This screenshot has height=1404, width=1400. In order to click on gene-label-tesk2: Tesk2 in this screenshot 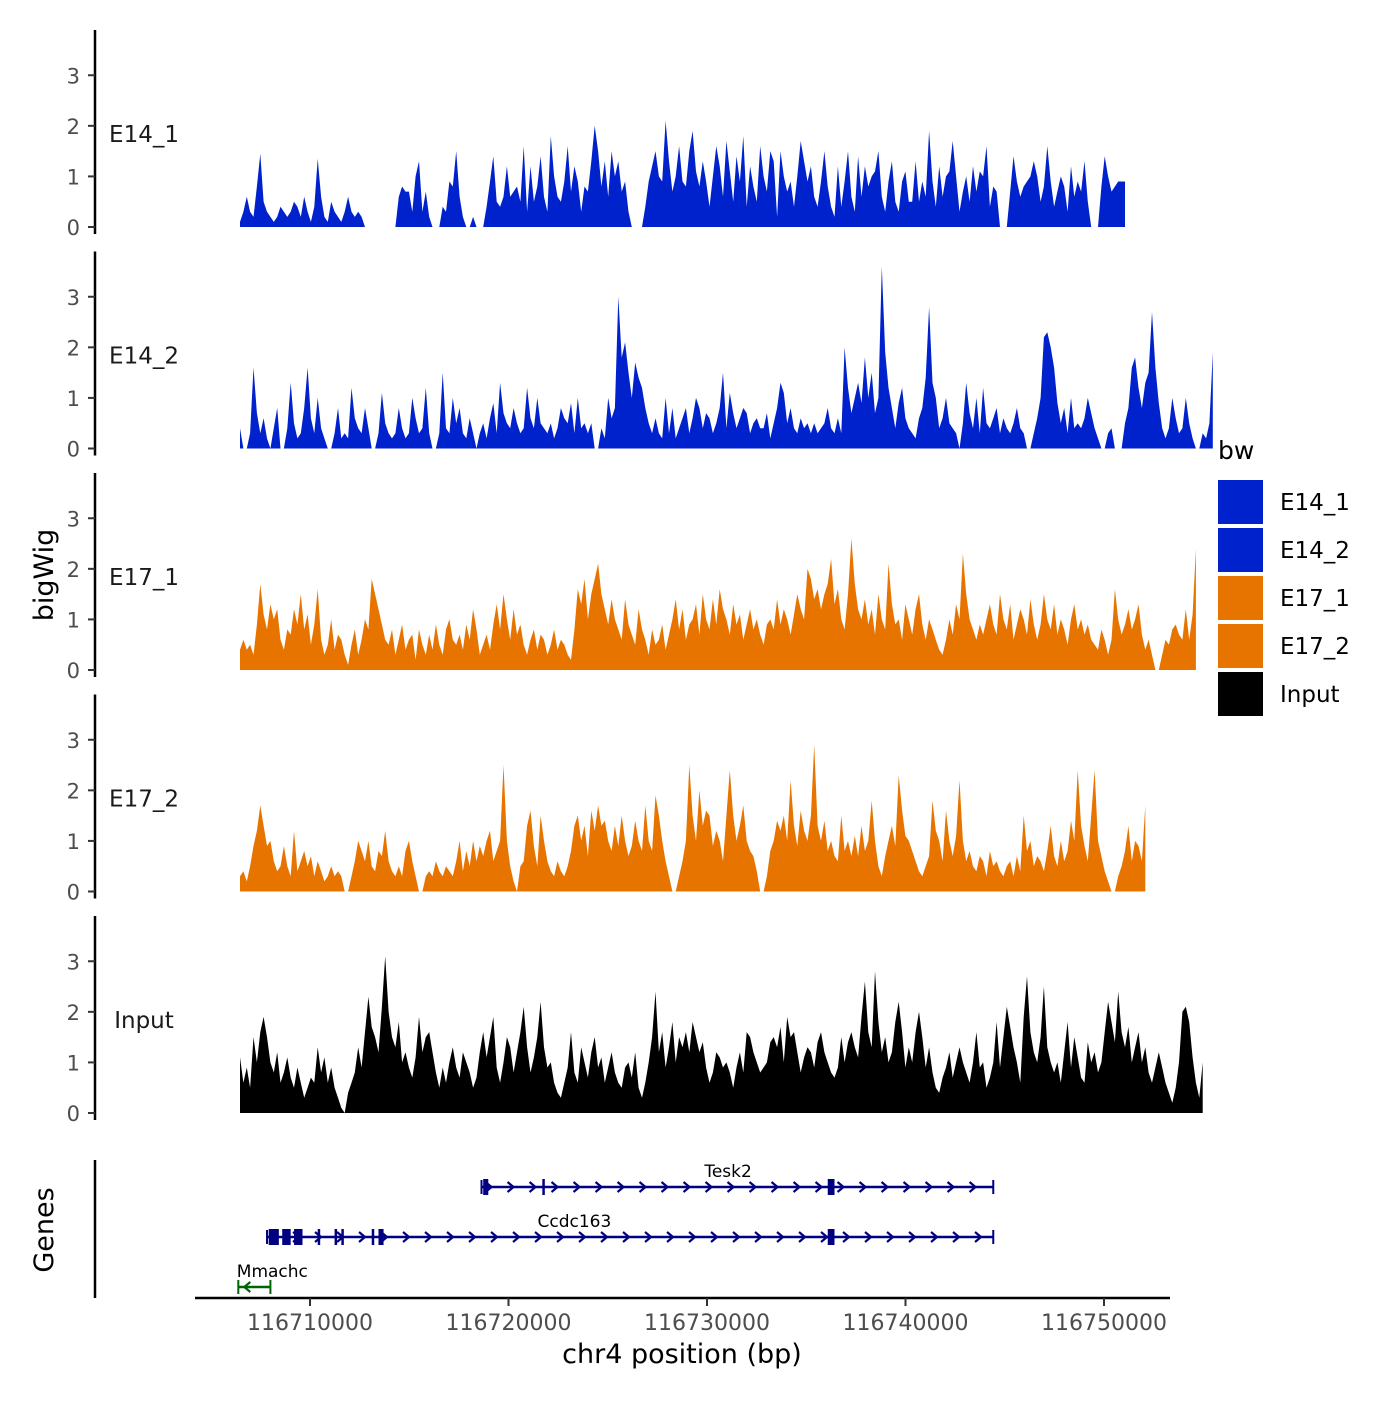, I will do `click(727, 1172)`.